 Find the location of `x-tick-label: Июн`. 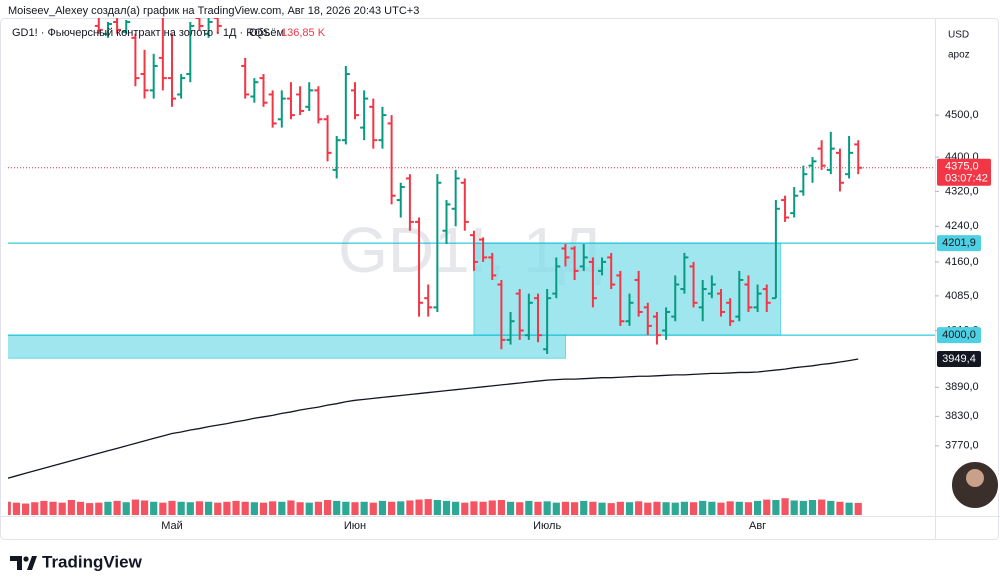

x-tick-label: Июн is located at coordinates (355, 526).